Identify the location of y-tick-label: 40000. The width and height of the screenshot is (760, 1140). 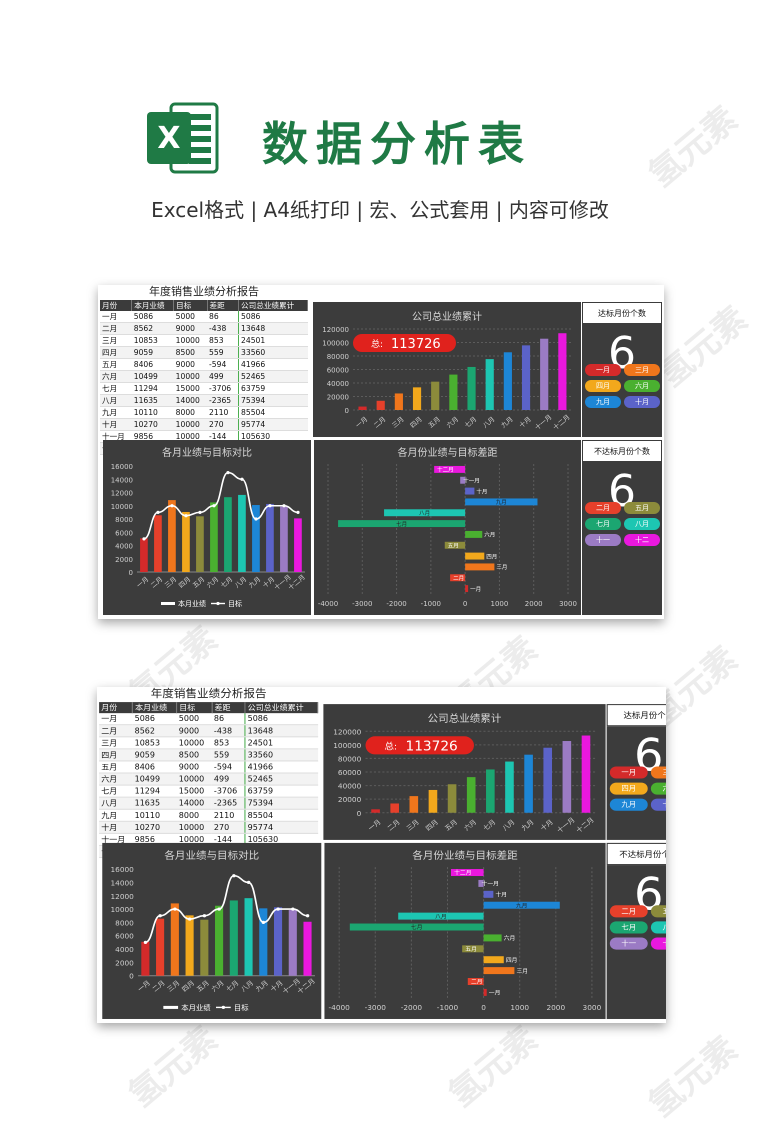
(350, 786).